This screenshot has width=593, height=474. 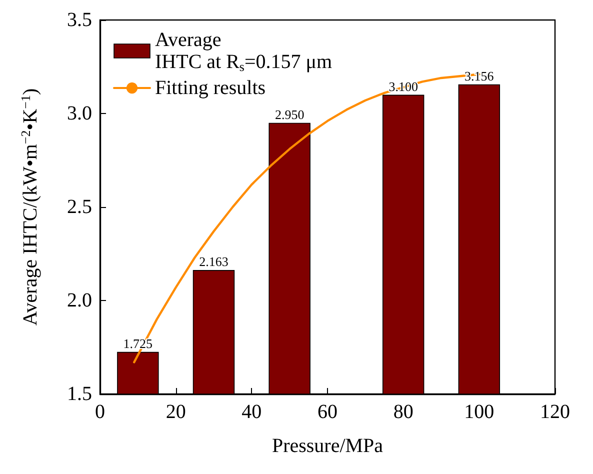 I want to click on y-tick-label: 1.5, so click(x=79, y=394).